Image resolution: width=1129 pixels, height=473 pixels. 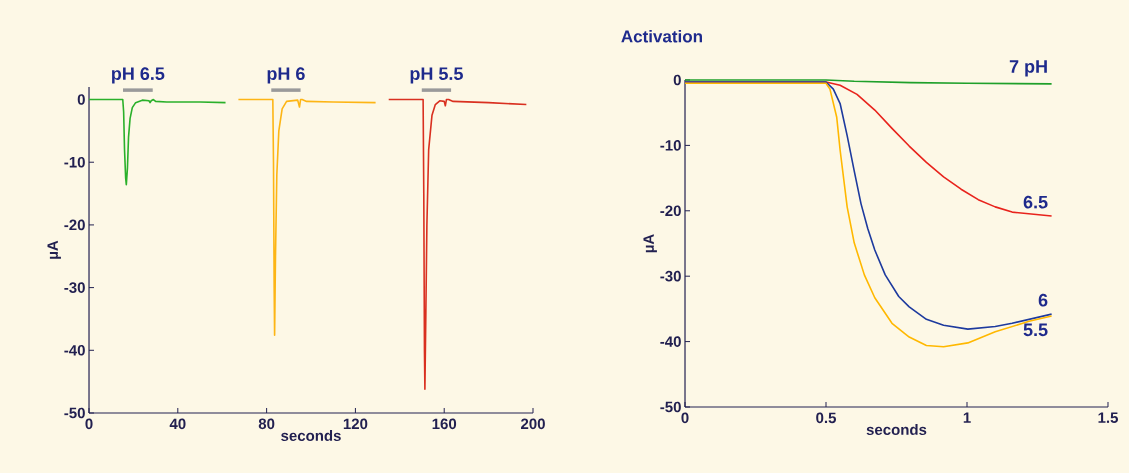 What do you see at coordinates (826, 418) in the screenshot?
I see `x-tick-label: 0.5` at bounding box center [826, 418].